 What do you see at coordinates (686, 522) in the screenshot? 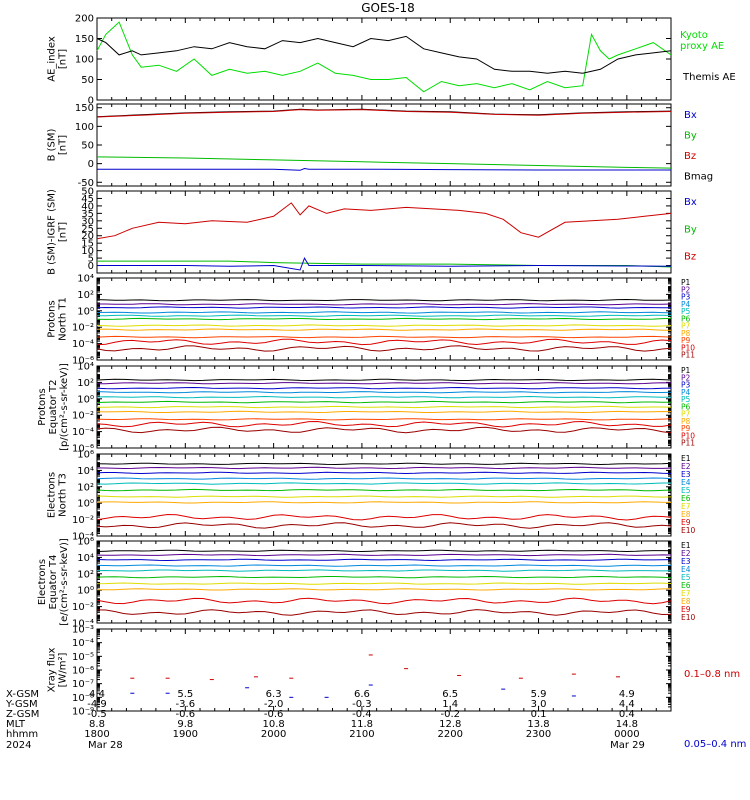
I see `legend-entry: E9` at bounding box center [686, 522].